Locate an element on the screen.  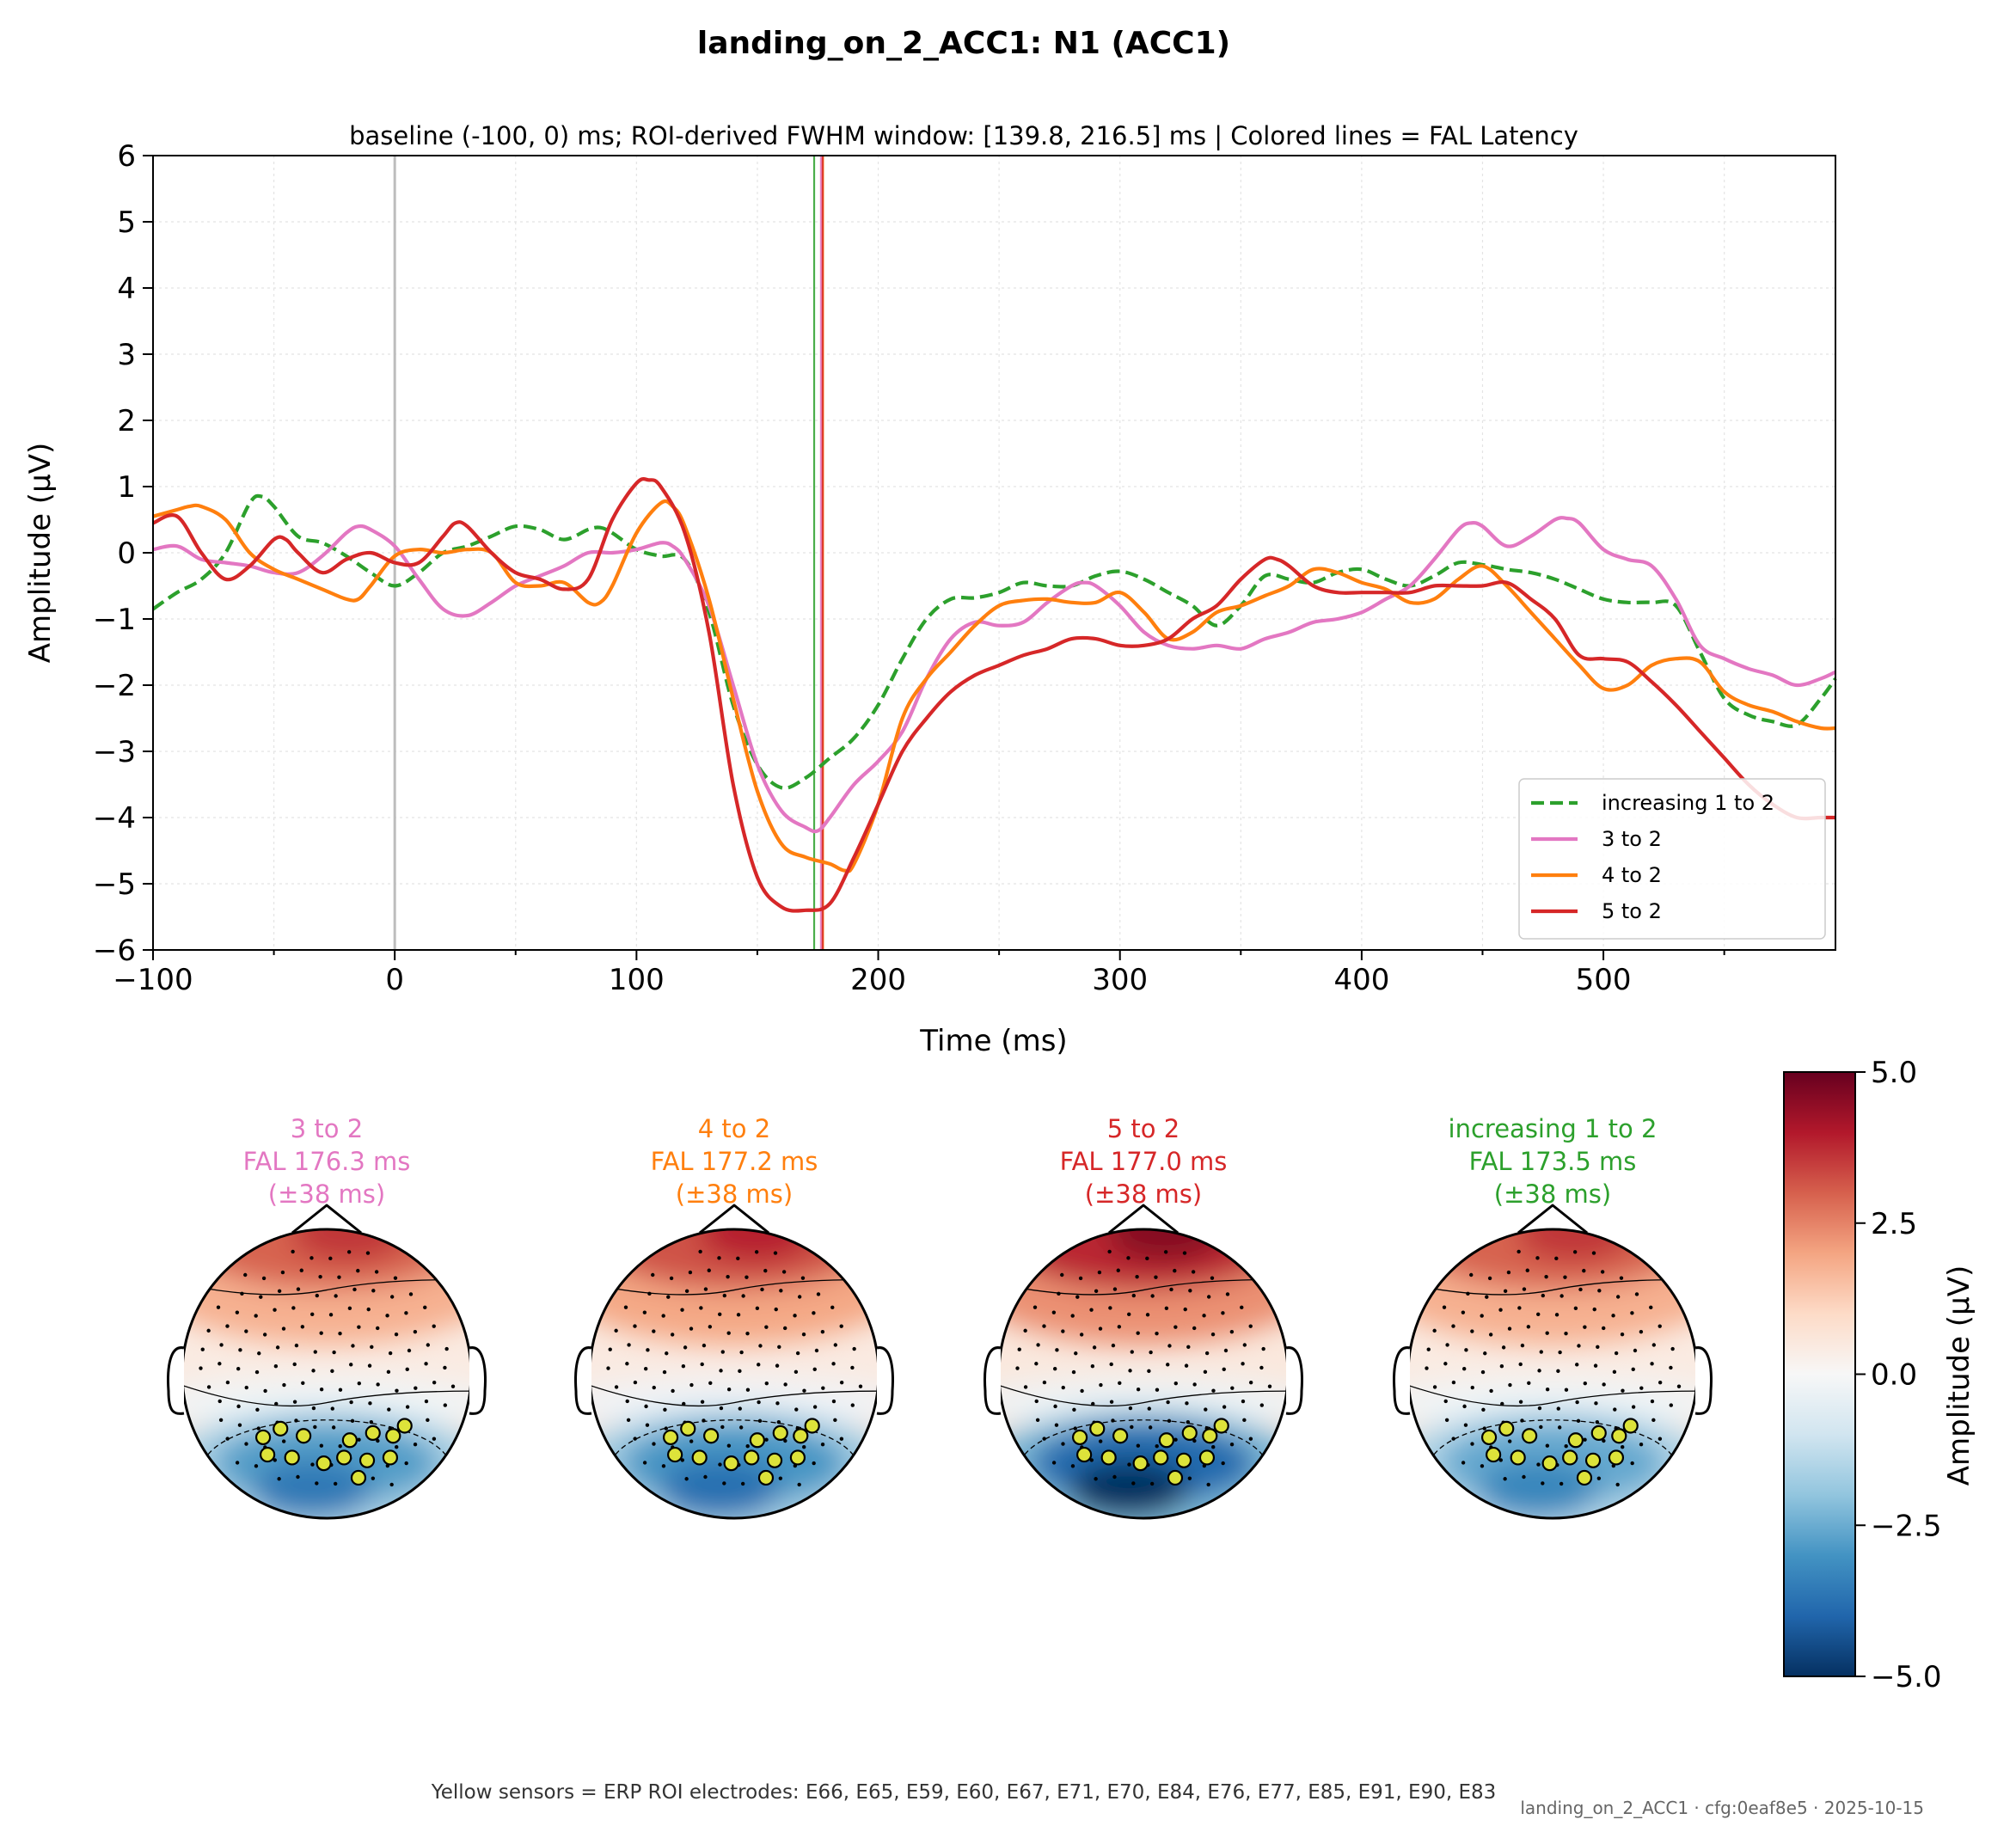
x-tick-label: −100 is located at coordinates (153, 980).